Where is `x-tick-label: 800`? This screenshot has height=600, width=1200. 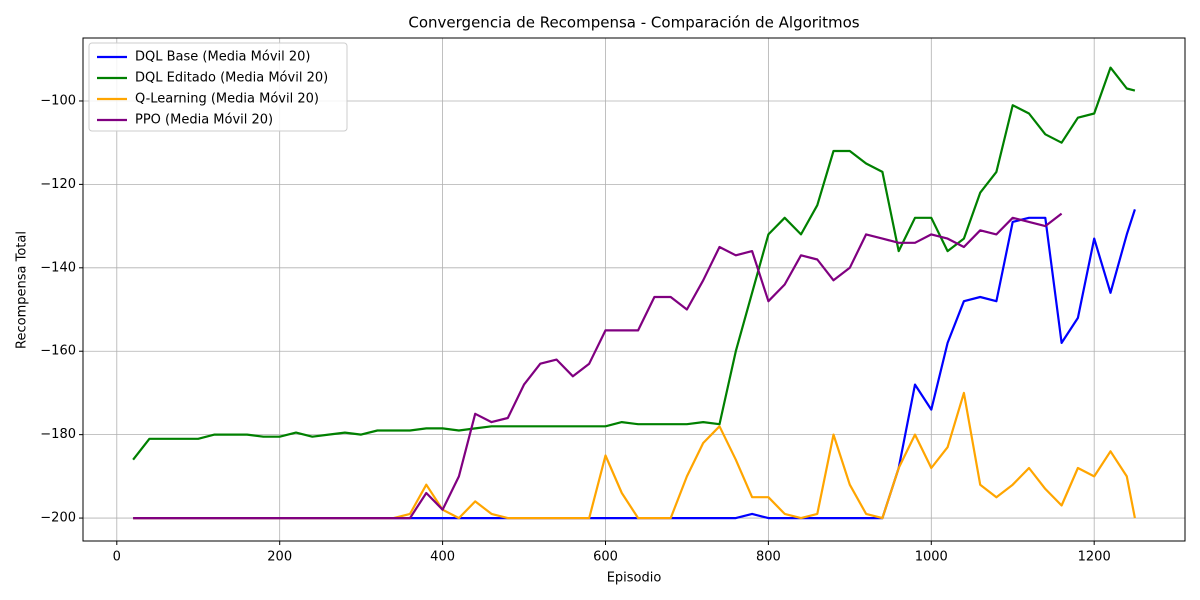 x-tick-label: 800 is located at coordinates (768, 557).